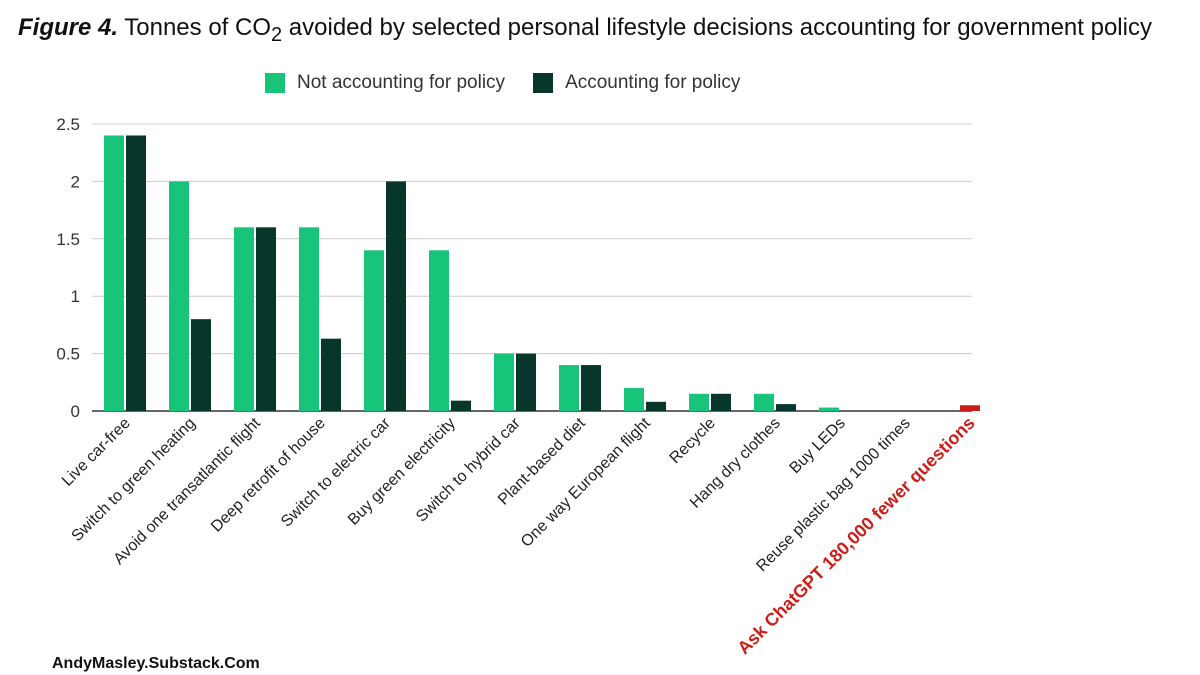 This screenshot has width=1200, height=675. Describe the element at coordinates (693, 441) in the screenshot. I see `x-tick-label-9: Recycle` at that location.